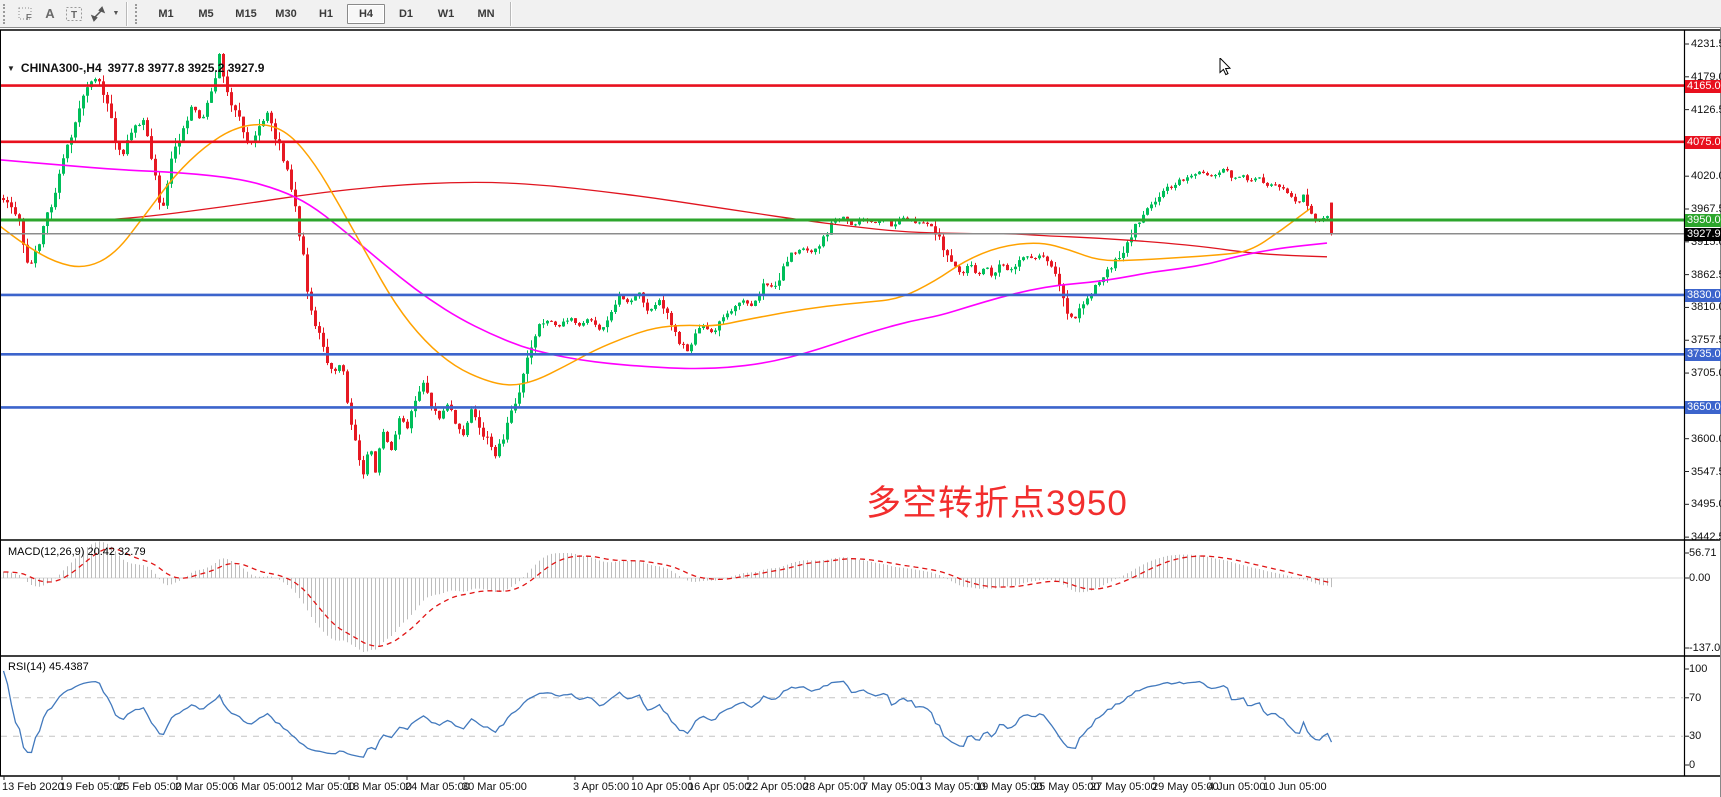  What do you see at coordinates (1700, 578) in the screenshot?
I see `macd-scale-tick: 0.00` at bounding box center [1700, 578].